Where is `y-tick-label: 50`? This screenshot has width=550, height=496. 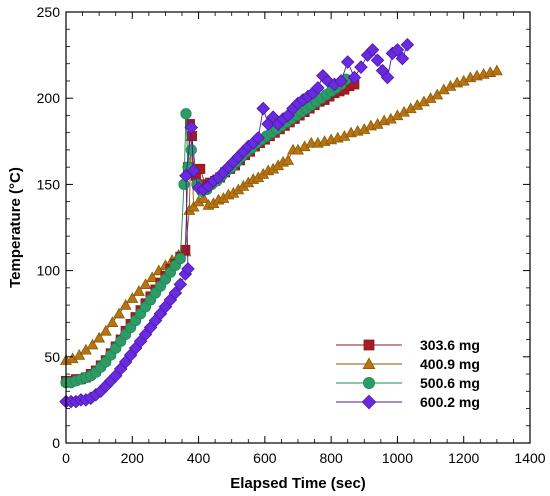 y-tick-label: 50 is located at coordinates (52, 357).